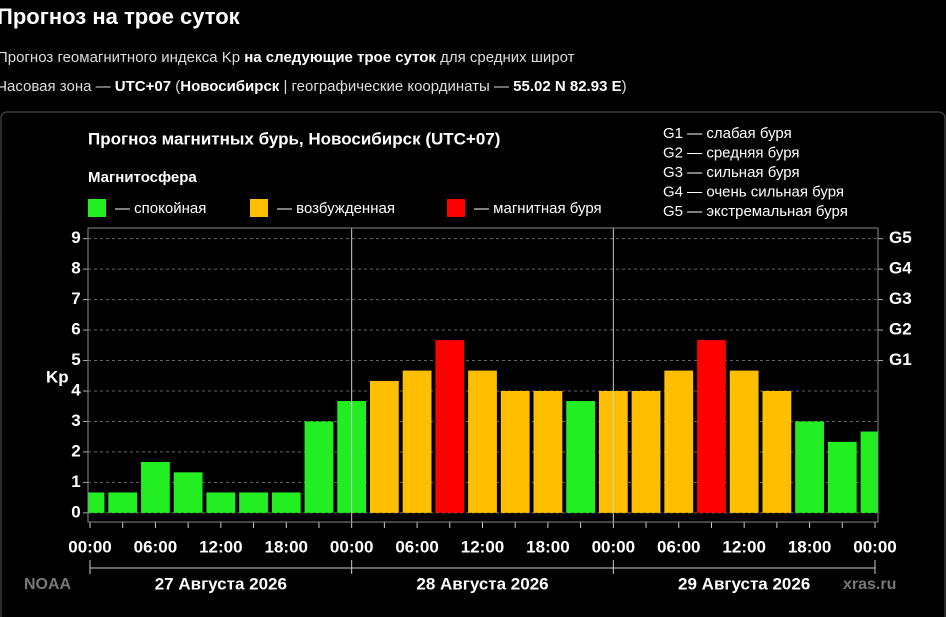  I want to click on y-tick-label: 9, so click(75, 237).